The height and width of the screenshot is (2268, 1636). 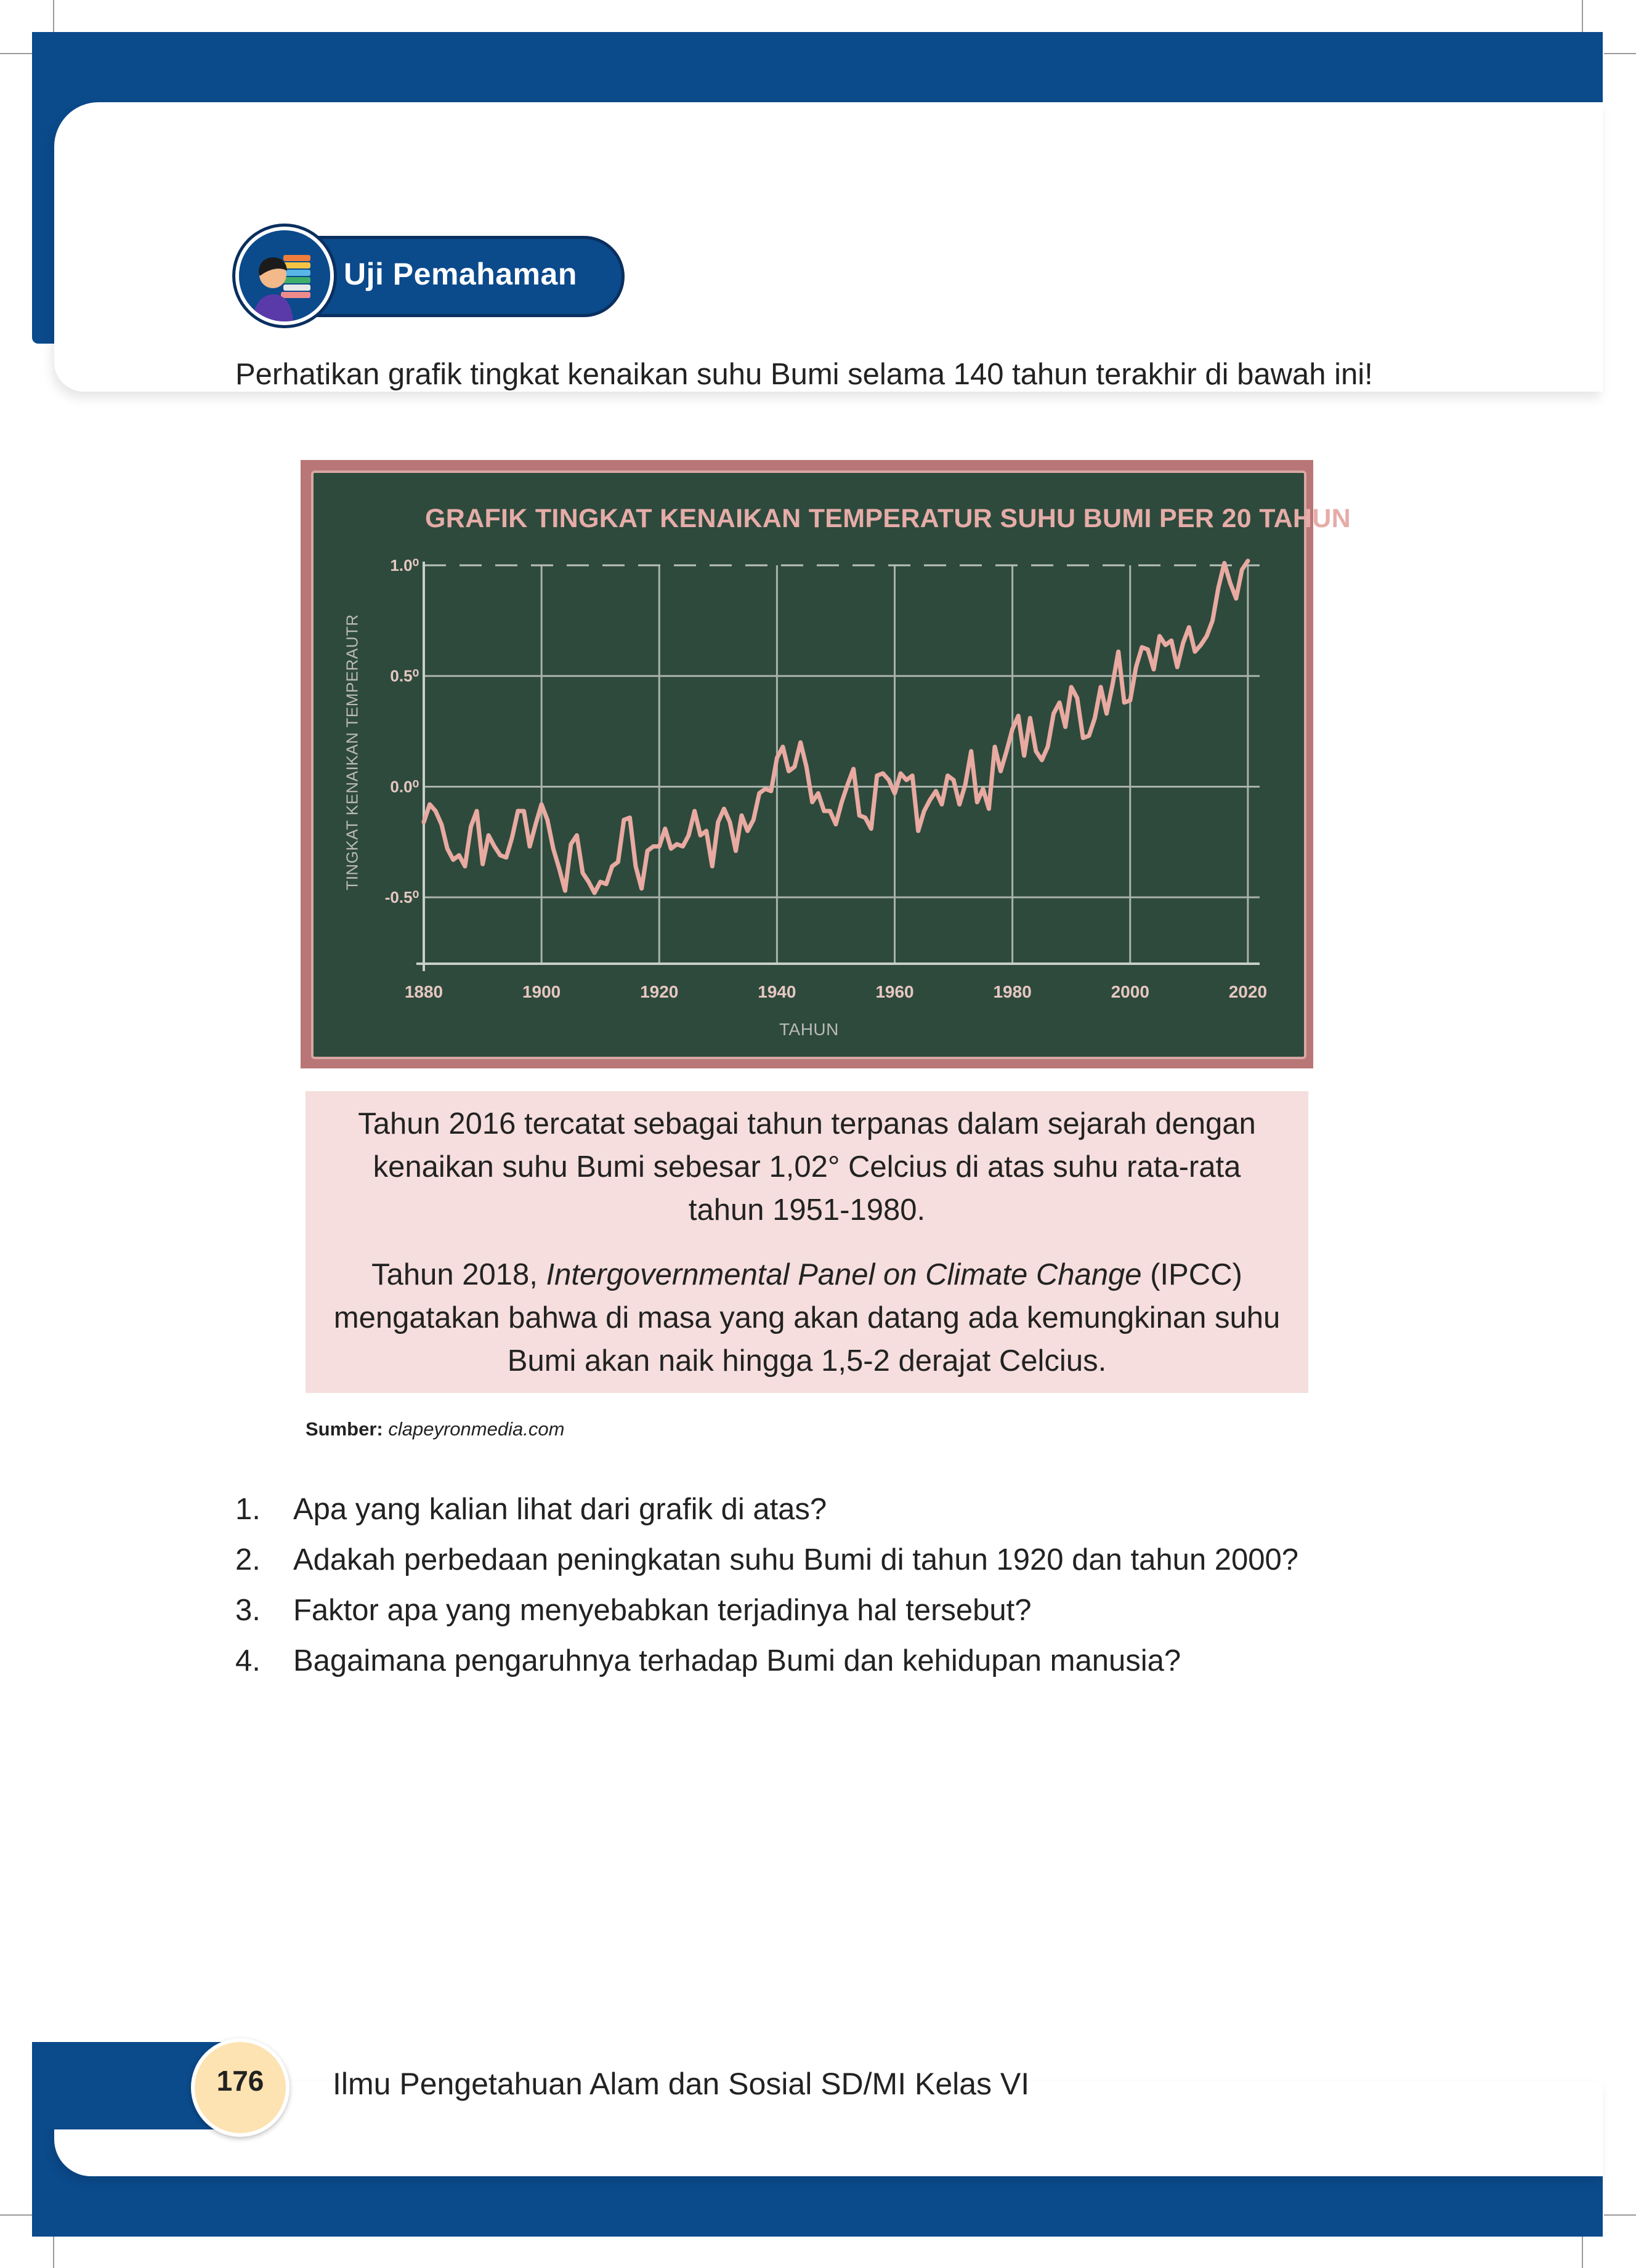 I want to click on student-books-icon, so click(x=284, y=276).